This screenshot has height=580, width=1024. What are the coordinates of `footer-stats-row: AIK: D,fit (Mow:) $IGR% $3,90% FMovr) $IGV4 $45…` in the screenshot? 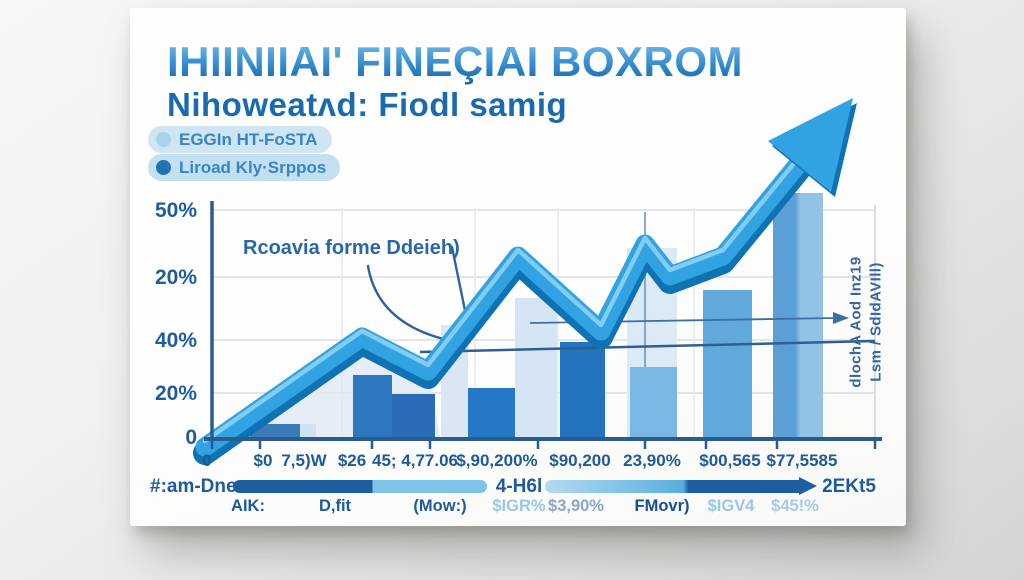 It's located at (512, 507).